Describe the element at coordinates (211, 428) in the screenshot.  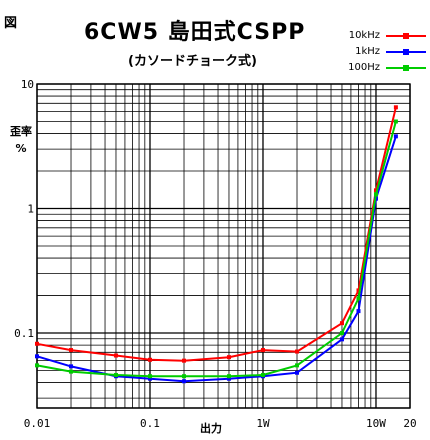
I see `x-axis-label: 出力` at that location.